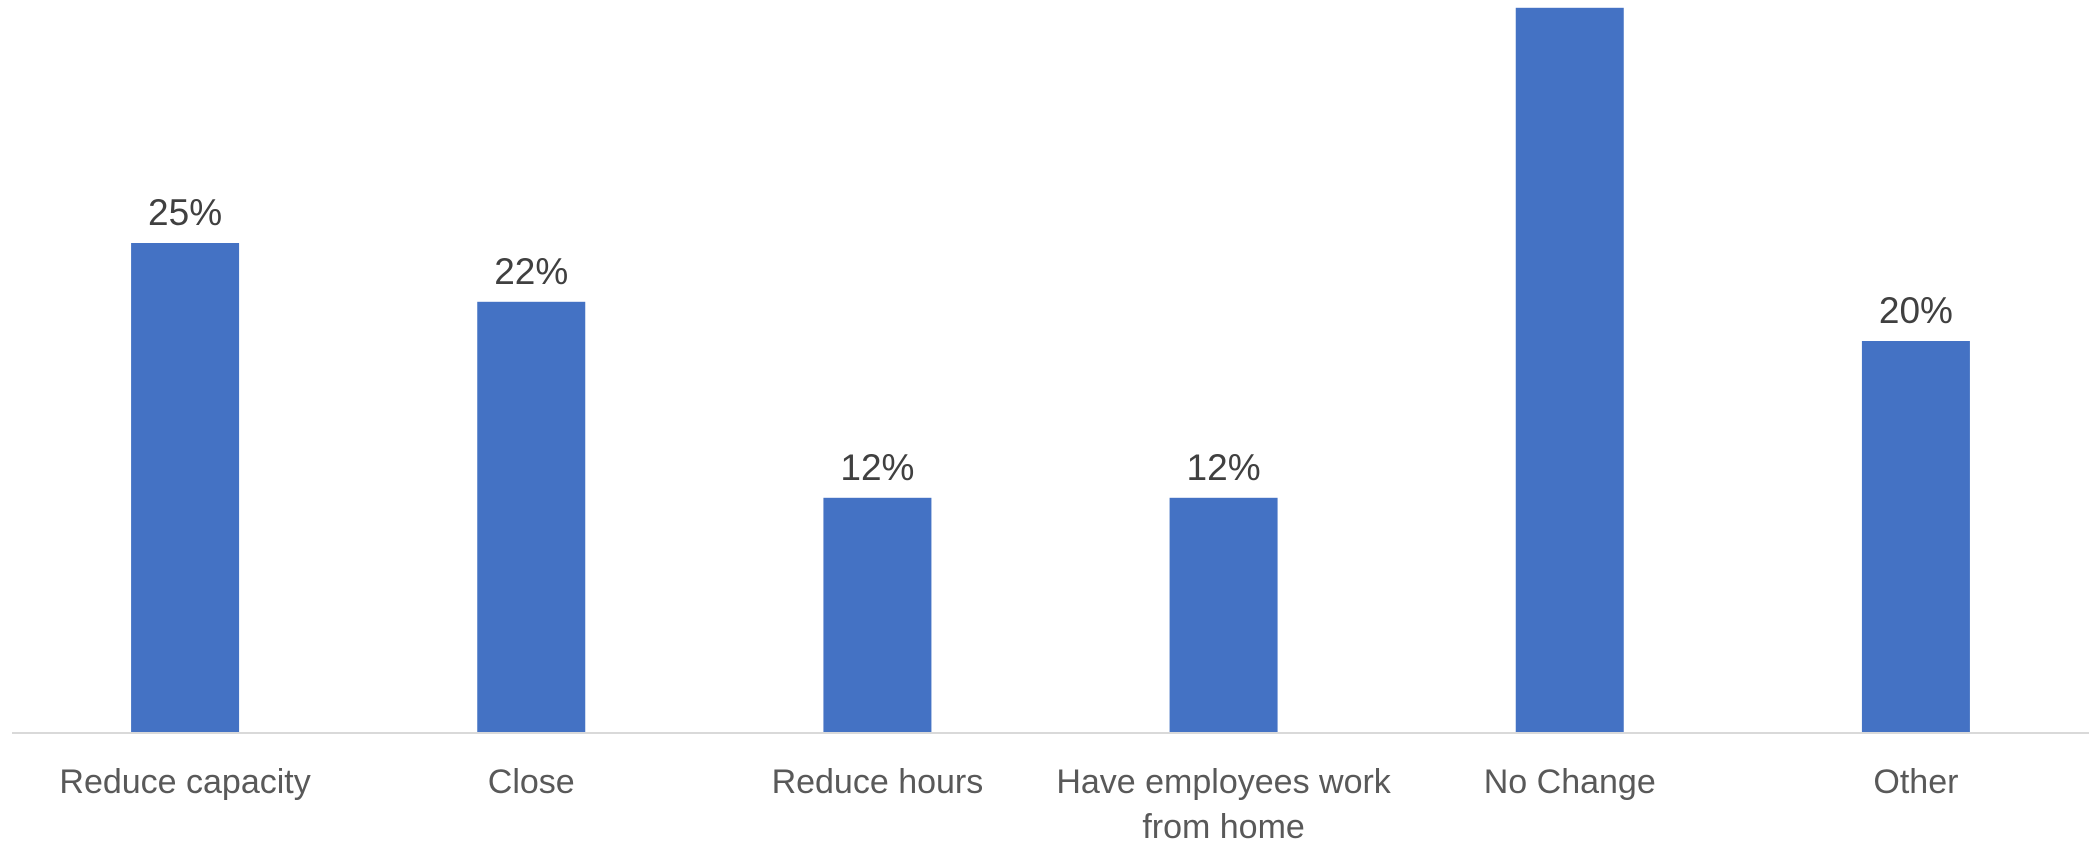  Describe the element at coordinates (878, 782) in the screenshot. I see `category-label-2: Reduce hours` at that location.